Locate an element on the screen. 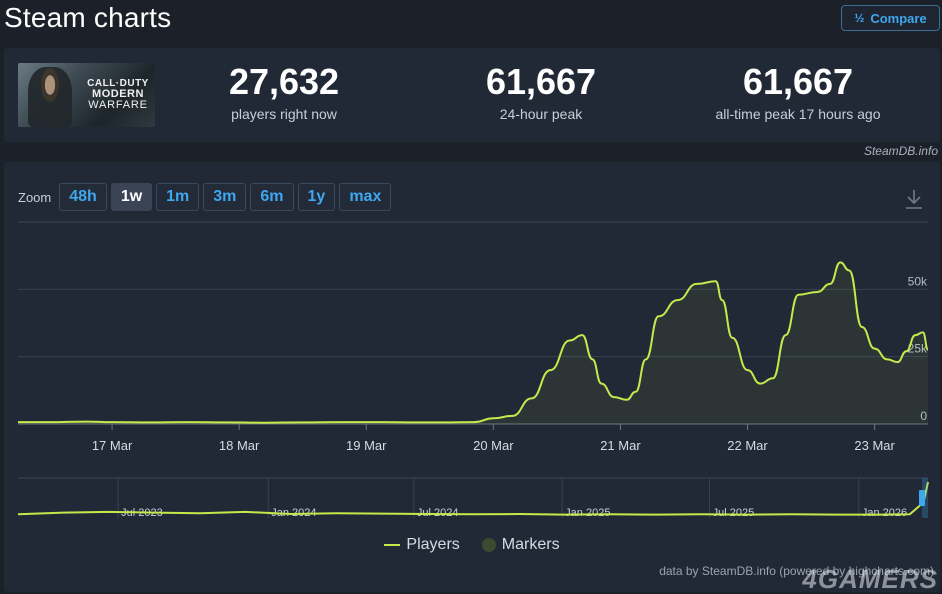 Image resolution: width=942 pixels, height=594 pixels. stat-all-time-peak: 61,667 all-time peak 17 hours ago is located at coordinates (798, 92).